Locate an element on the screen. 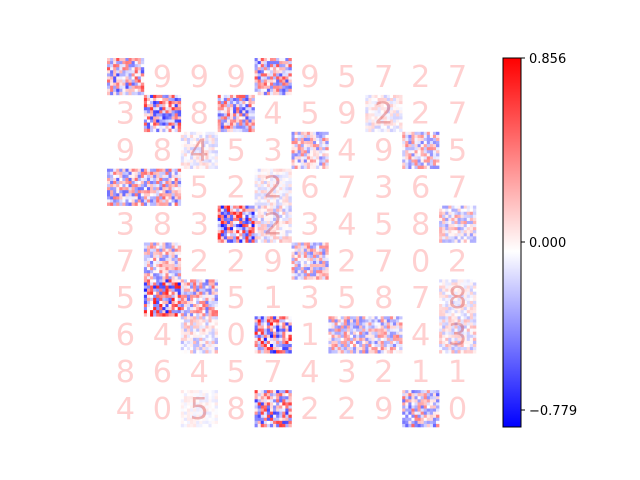  heatmap-cell-r3-c3: 2 is located at coordinates (236, 187).